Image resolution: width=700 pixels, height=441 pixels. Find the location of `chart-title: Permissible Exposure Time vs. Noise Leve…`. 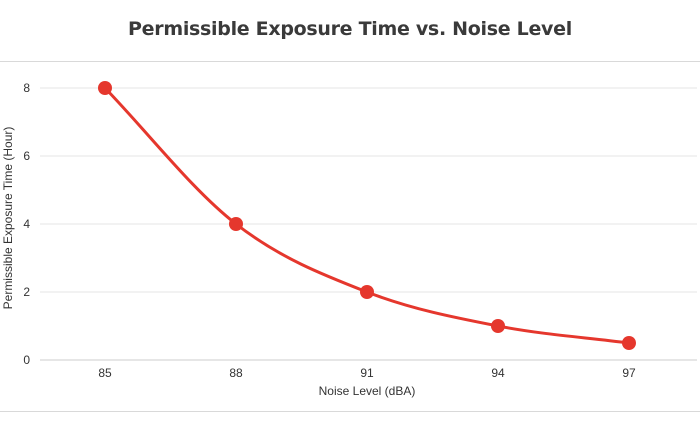

chart-title: Permissible Exposure Time vs. Noise Leve… is located at coordinates (350, 29).